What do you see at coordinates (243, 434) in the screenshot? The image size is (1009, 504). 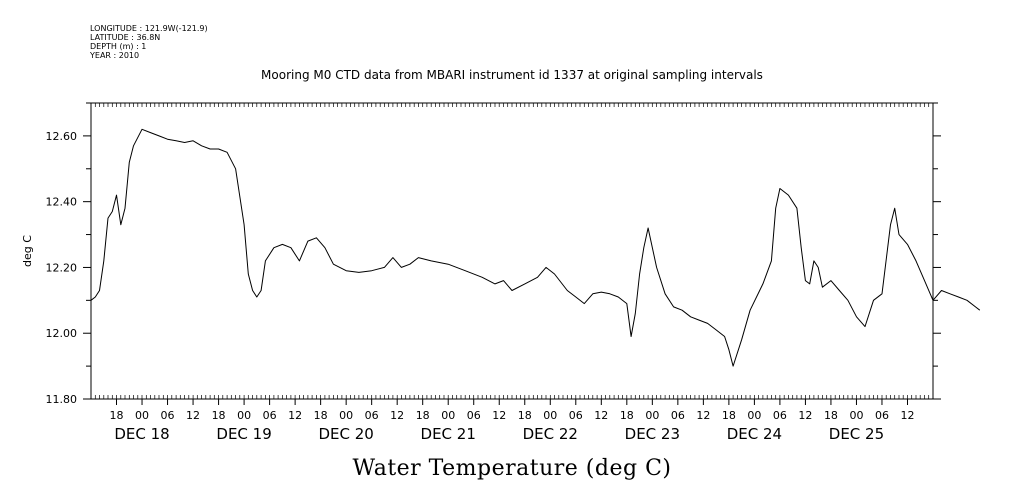 I see `x-day-label: DEC 19` at bounding box center [243, 434].